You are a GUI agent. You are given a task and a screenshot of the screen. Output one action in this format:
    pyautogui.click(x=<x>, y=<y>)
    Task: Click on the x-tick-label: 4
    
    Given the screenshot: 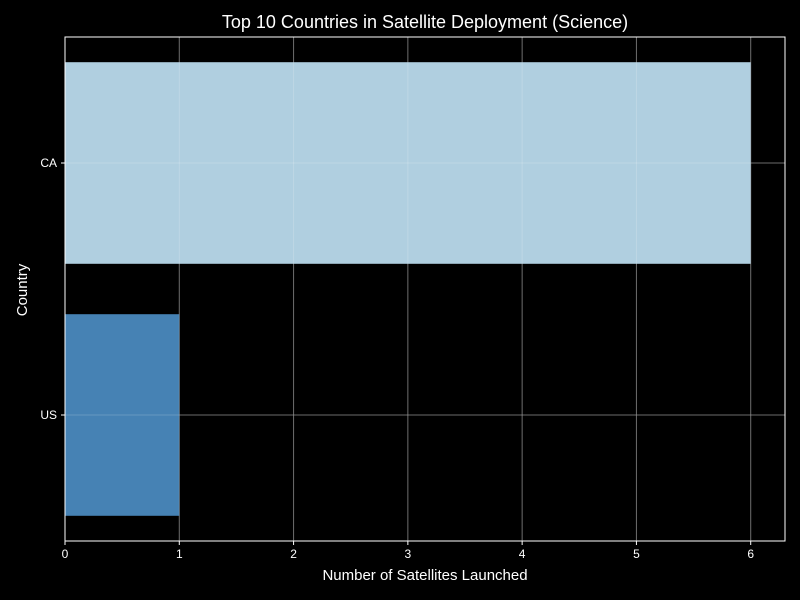 What is the action you would take?
    pyautogui.click(x=522, y=554)
    